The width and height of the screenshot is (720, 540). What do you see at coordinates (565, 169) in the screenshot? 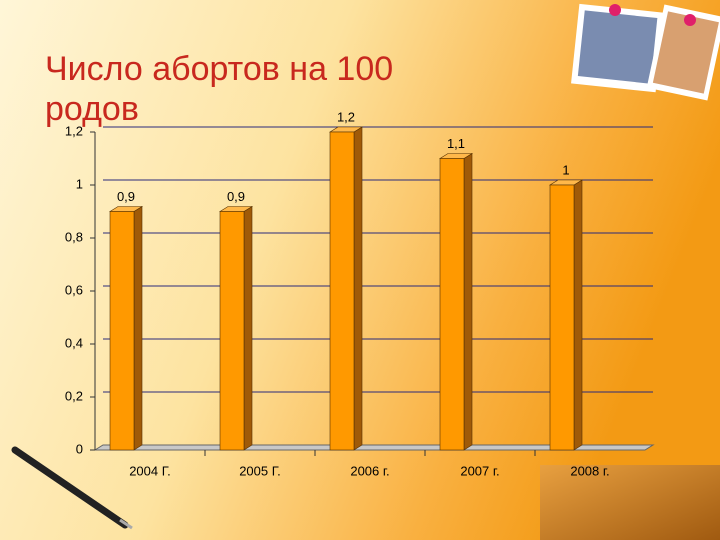
I see `value-label: 1` at bounding box center [565, 169].